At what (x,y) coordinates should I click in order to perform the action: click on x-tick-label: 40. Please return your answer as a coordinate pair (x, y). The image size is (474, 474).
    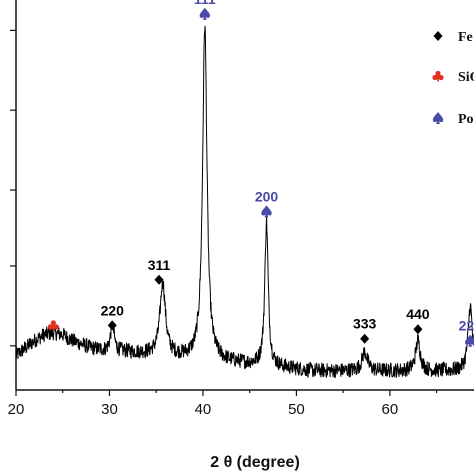
    Looking at the image, I should click on (203, 409).